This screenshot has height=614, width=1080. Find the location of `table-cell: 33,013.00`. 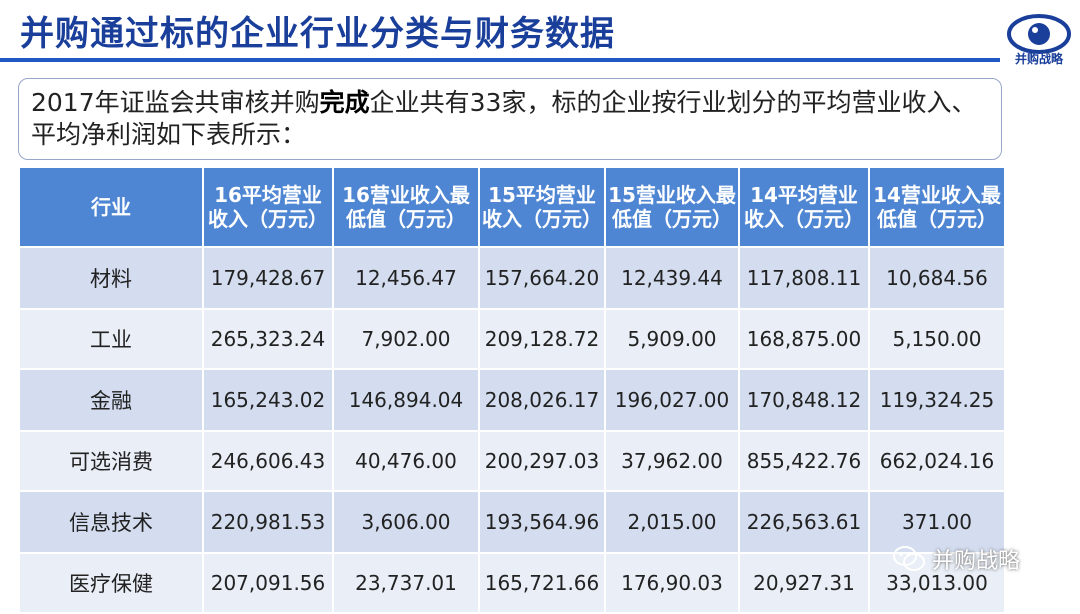

table-cell: 33,013.00 is located at coordinates (937, 583).